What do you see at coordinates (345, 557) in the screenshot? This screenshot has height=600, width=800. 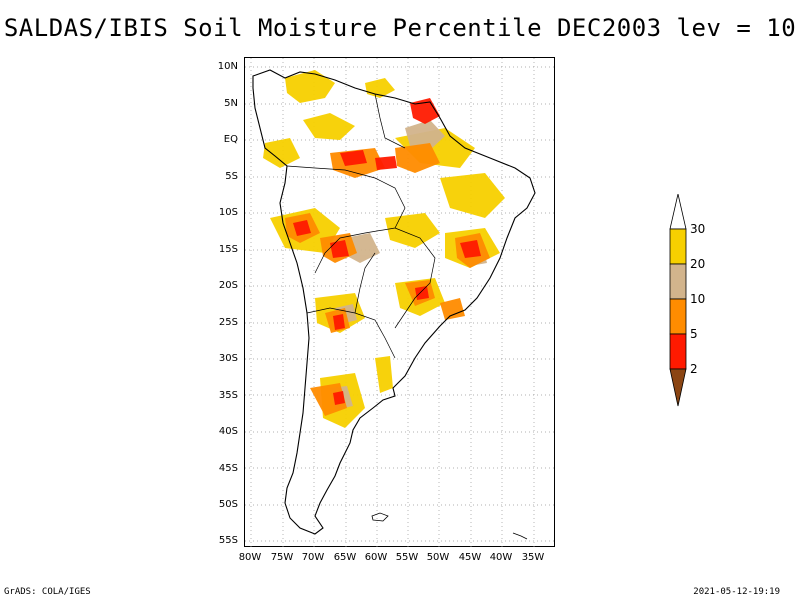 I see `lon-label-65w: 65W` at bounding box center [345, 557].